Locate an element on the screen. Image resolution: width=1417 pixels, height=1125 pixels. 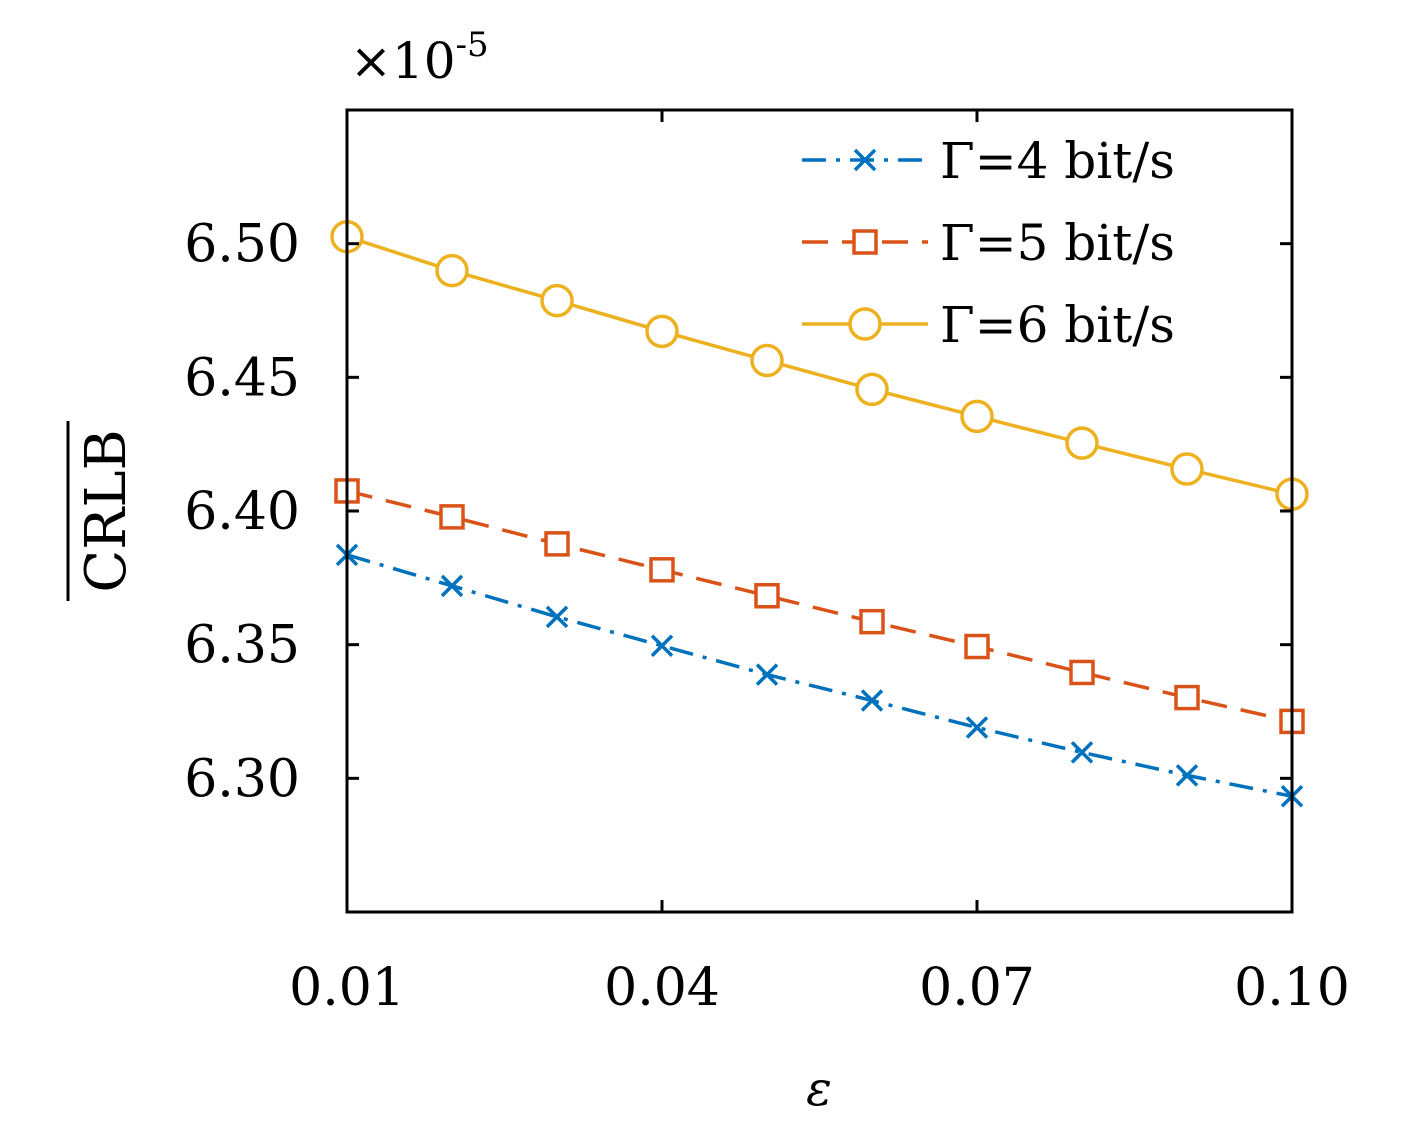
legend-label: Γ=4 bit/s is located at coordinates (1057, 161).